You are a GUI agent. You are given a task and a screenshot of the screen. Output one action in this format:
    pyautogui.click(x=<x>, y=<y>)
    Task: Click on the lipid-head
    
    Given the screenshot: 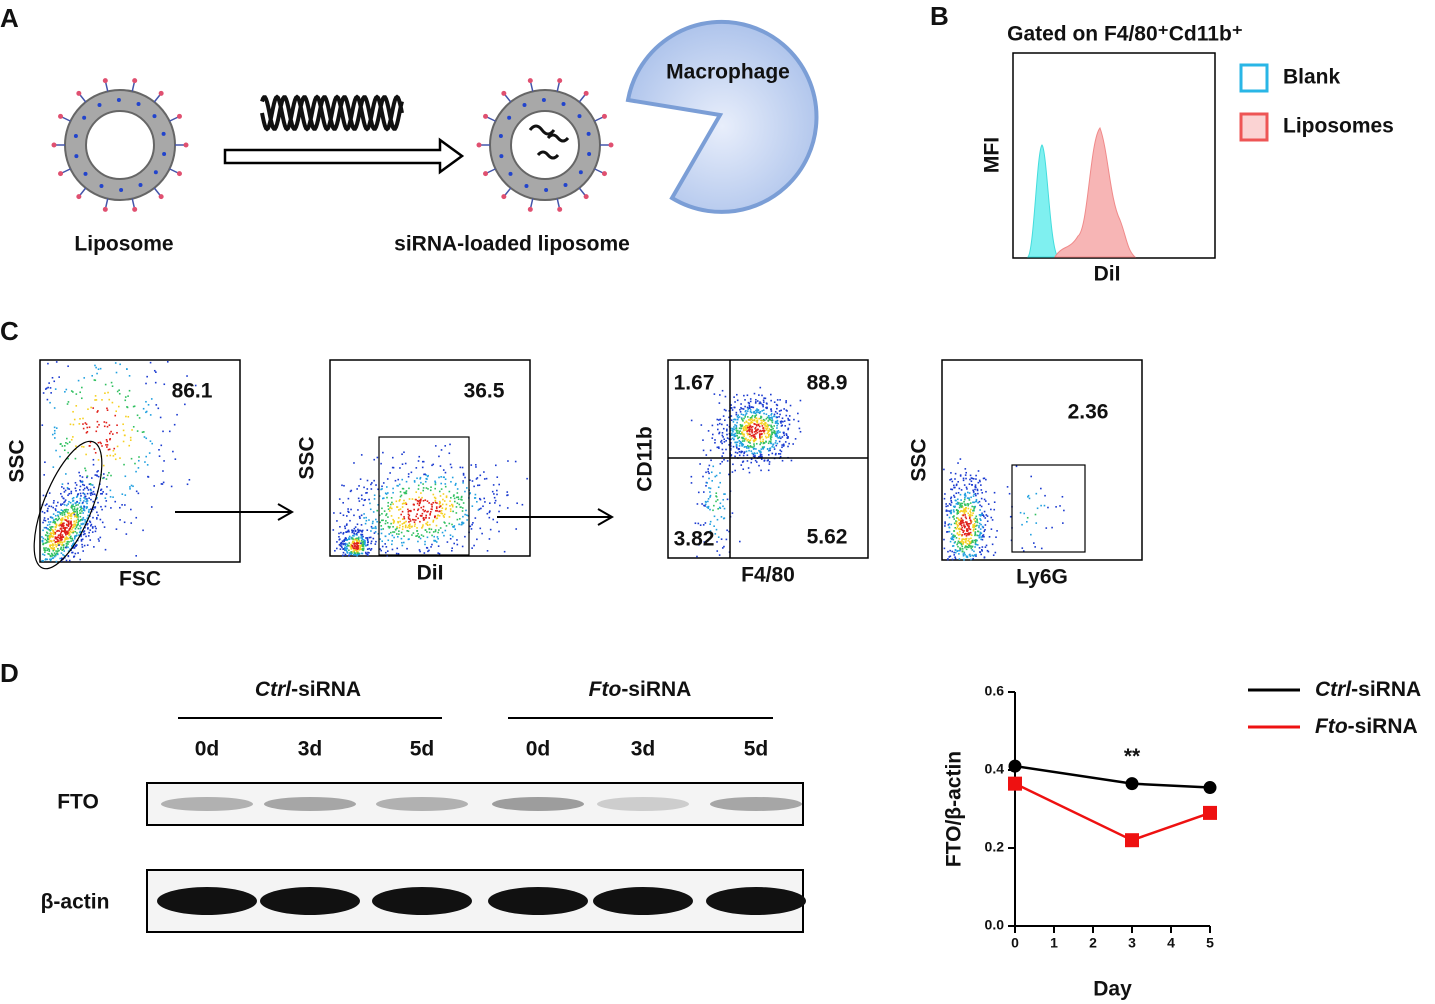 What is the action you would take?
    pyautogui.click(x=135, y=209)
    